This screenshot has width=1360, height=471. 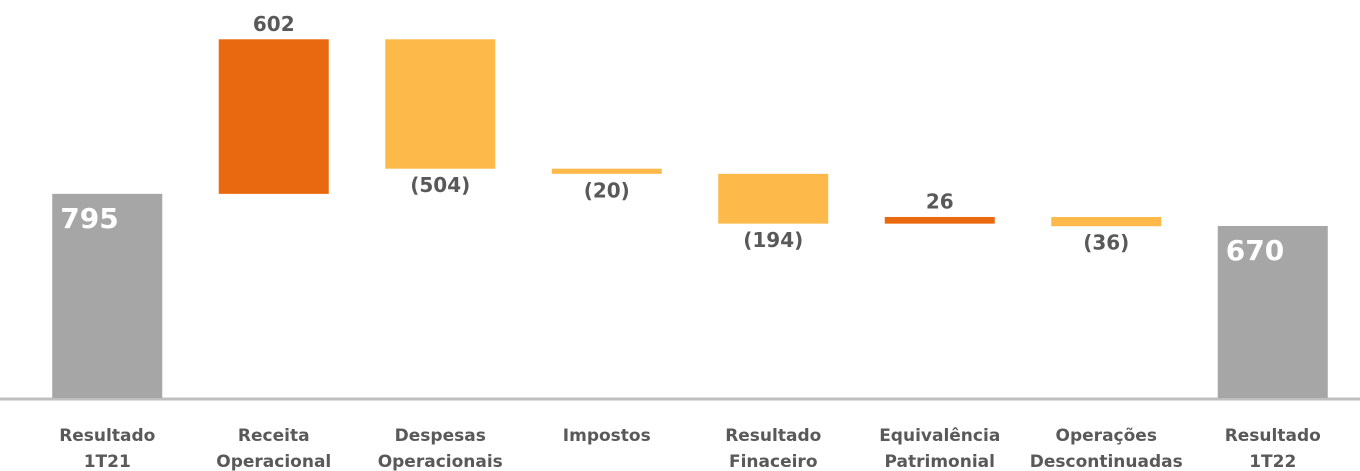 What do you see at coordinates (1106, 436) in the screenshot?
I see `x-tick-label: Operações` at bounding box center [1106, 436].